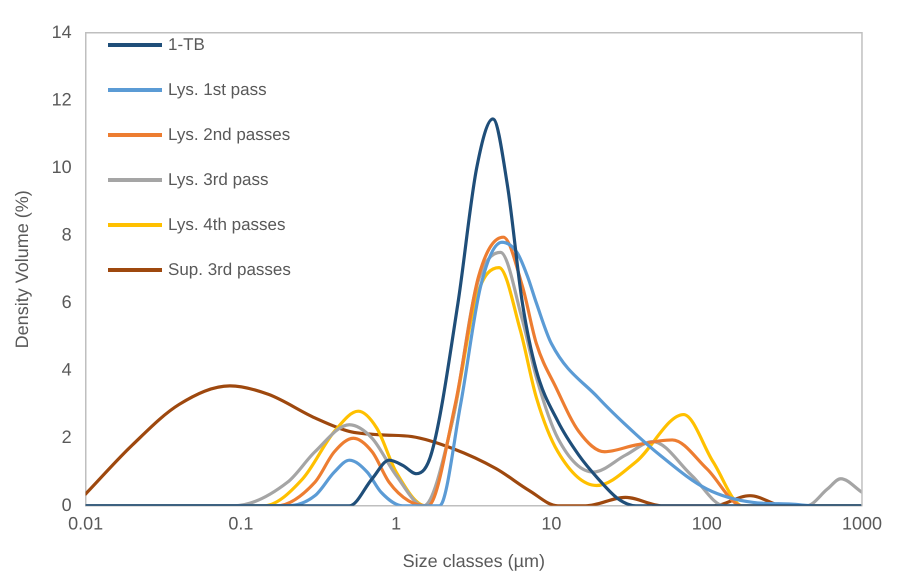 This screenshot has height=585, width=898. What do you see at coordinates (474, 561) in the screenshot?
I see `x-axis-title: Size classes (µm)` at bounding box center [474, 561].